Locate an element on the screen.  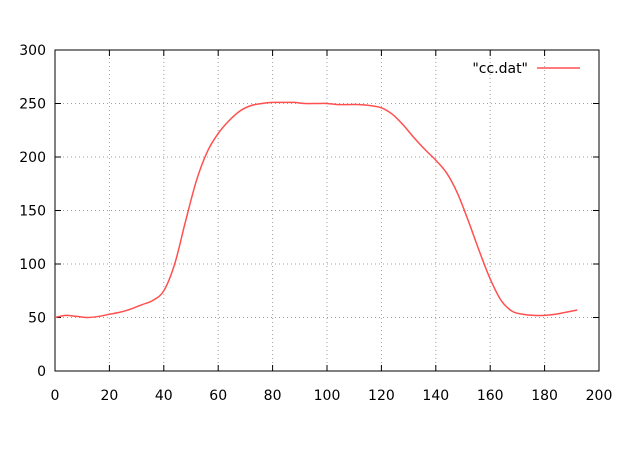
y-tick-label: 100 is located at coordinates (32, 265).